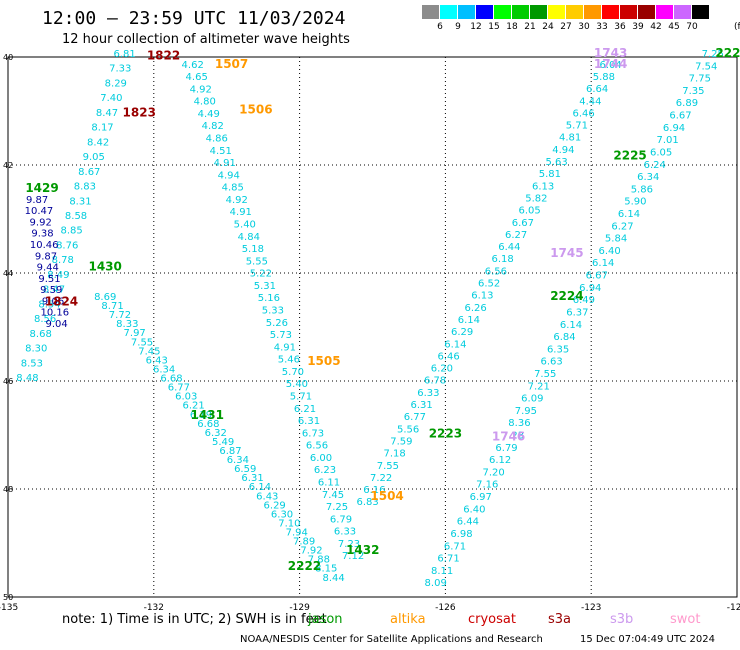 The height and width of the screenshot is (650, 740). Describe the element at coordinates (208, 424) in the screenshot. I see `wave-height-value: 6.68` at that location.